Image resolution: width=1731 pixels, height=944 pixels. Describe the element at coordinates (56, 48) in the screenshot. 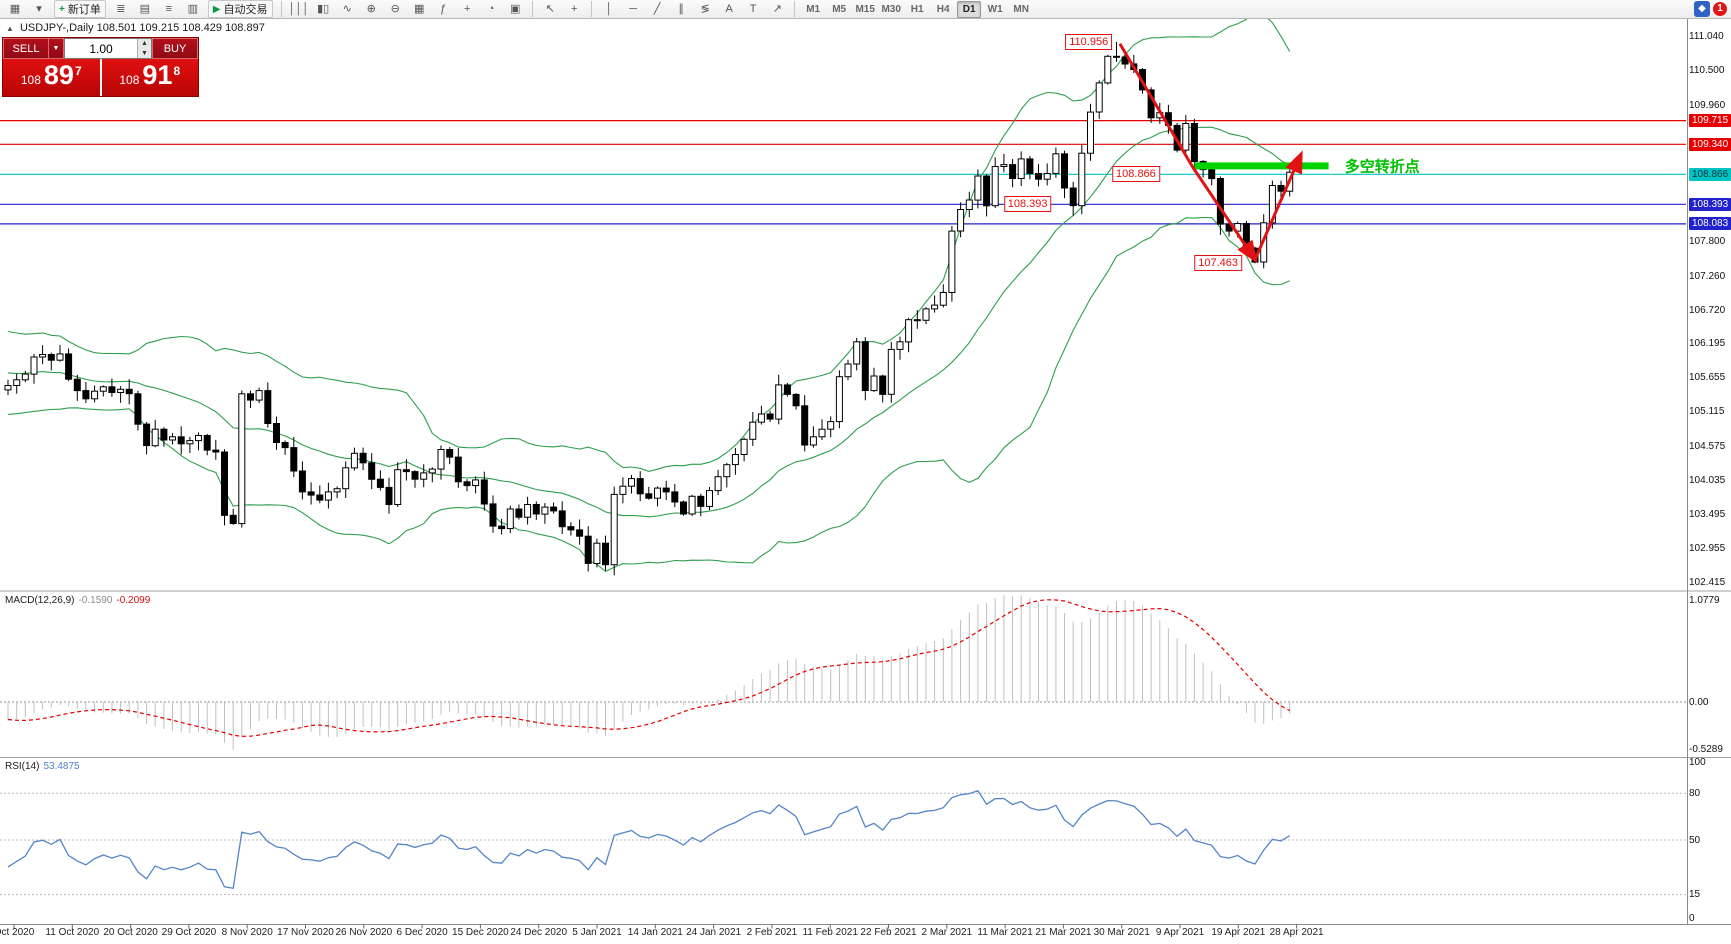

I see `order-options-dropdown: ▼` at that location.